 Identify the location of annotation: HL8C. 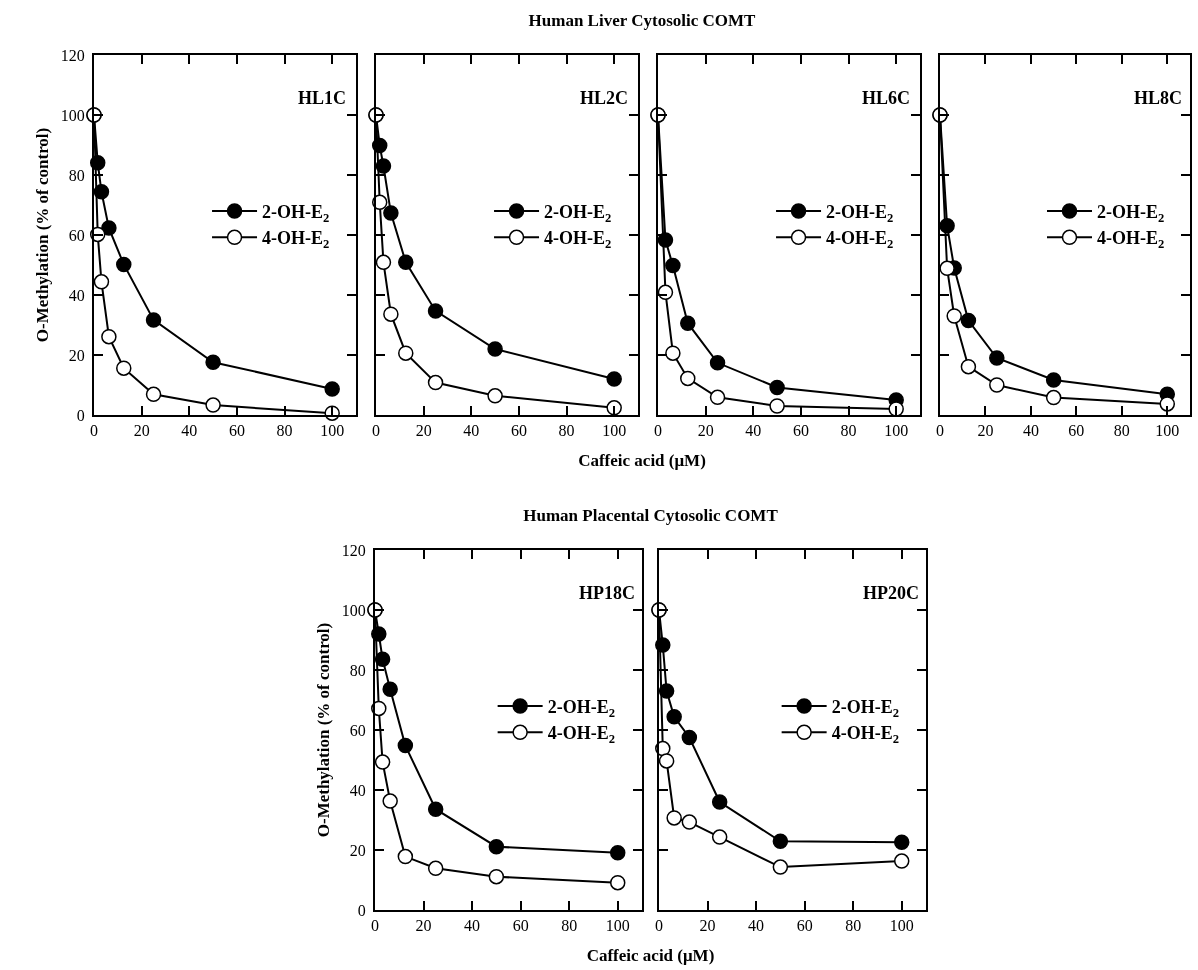
(1158, 98).